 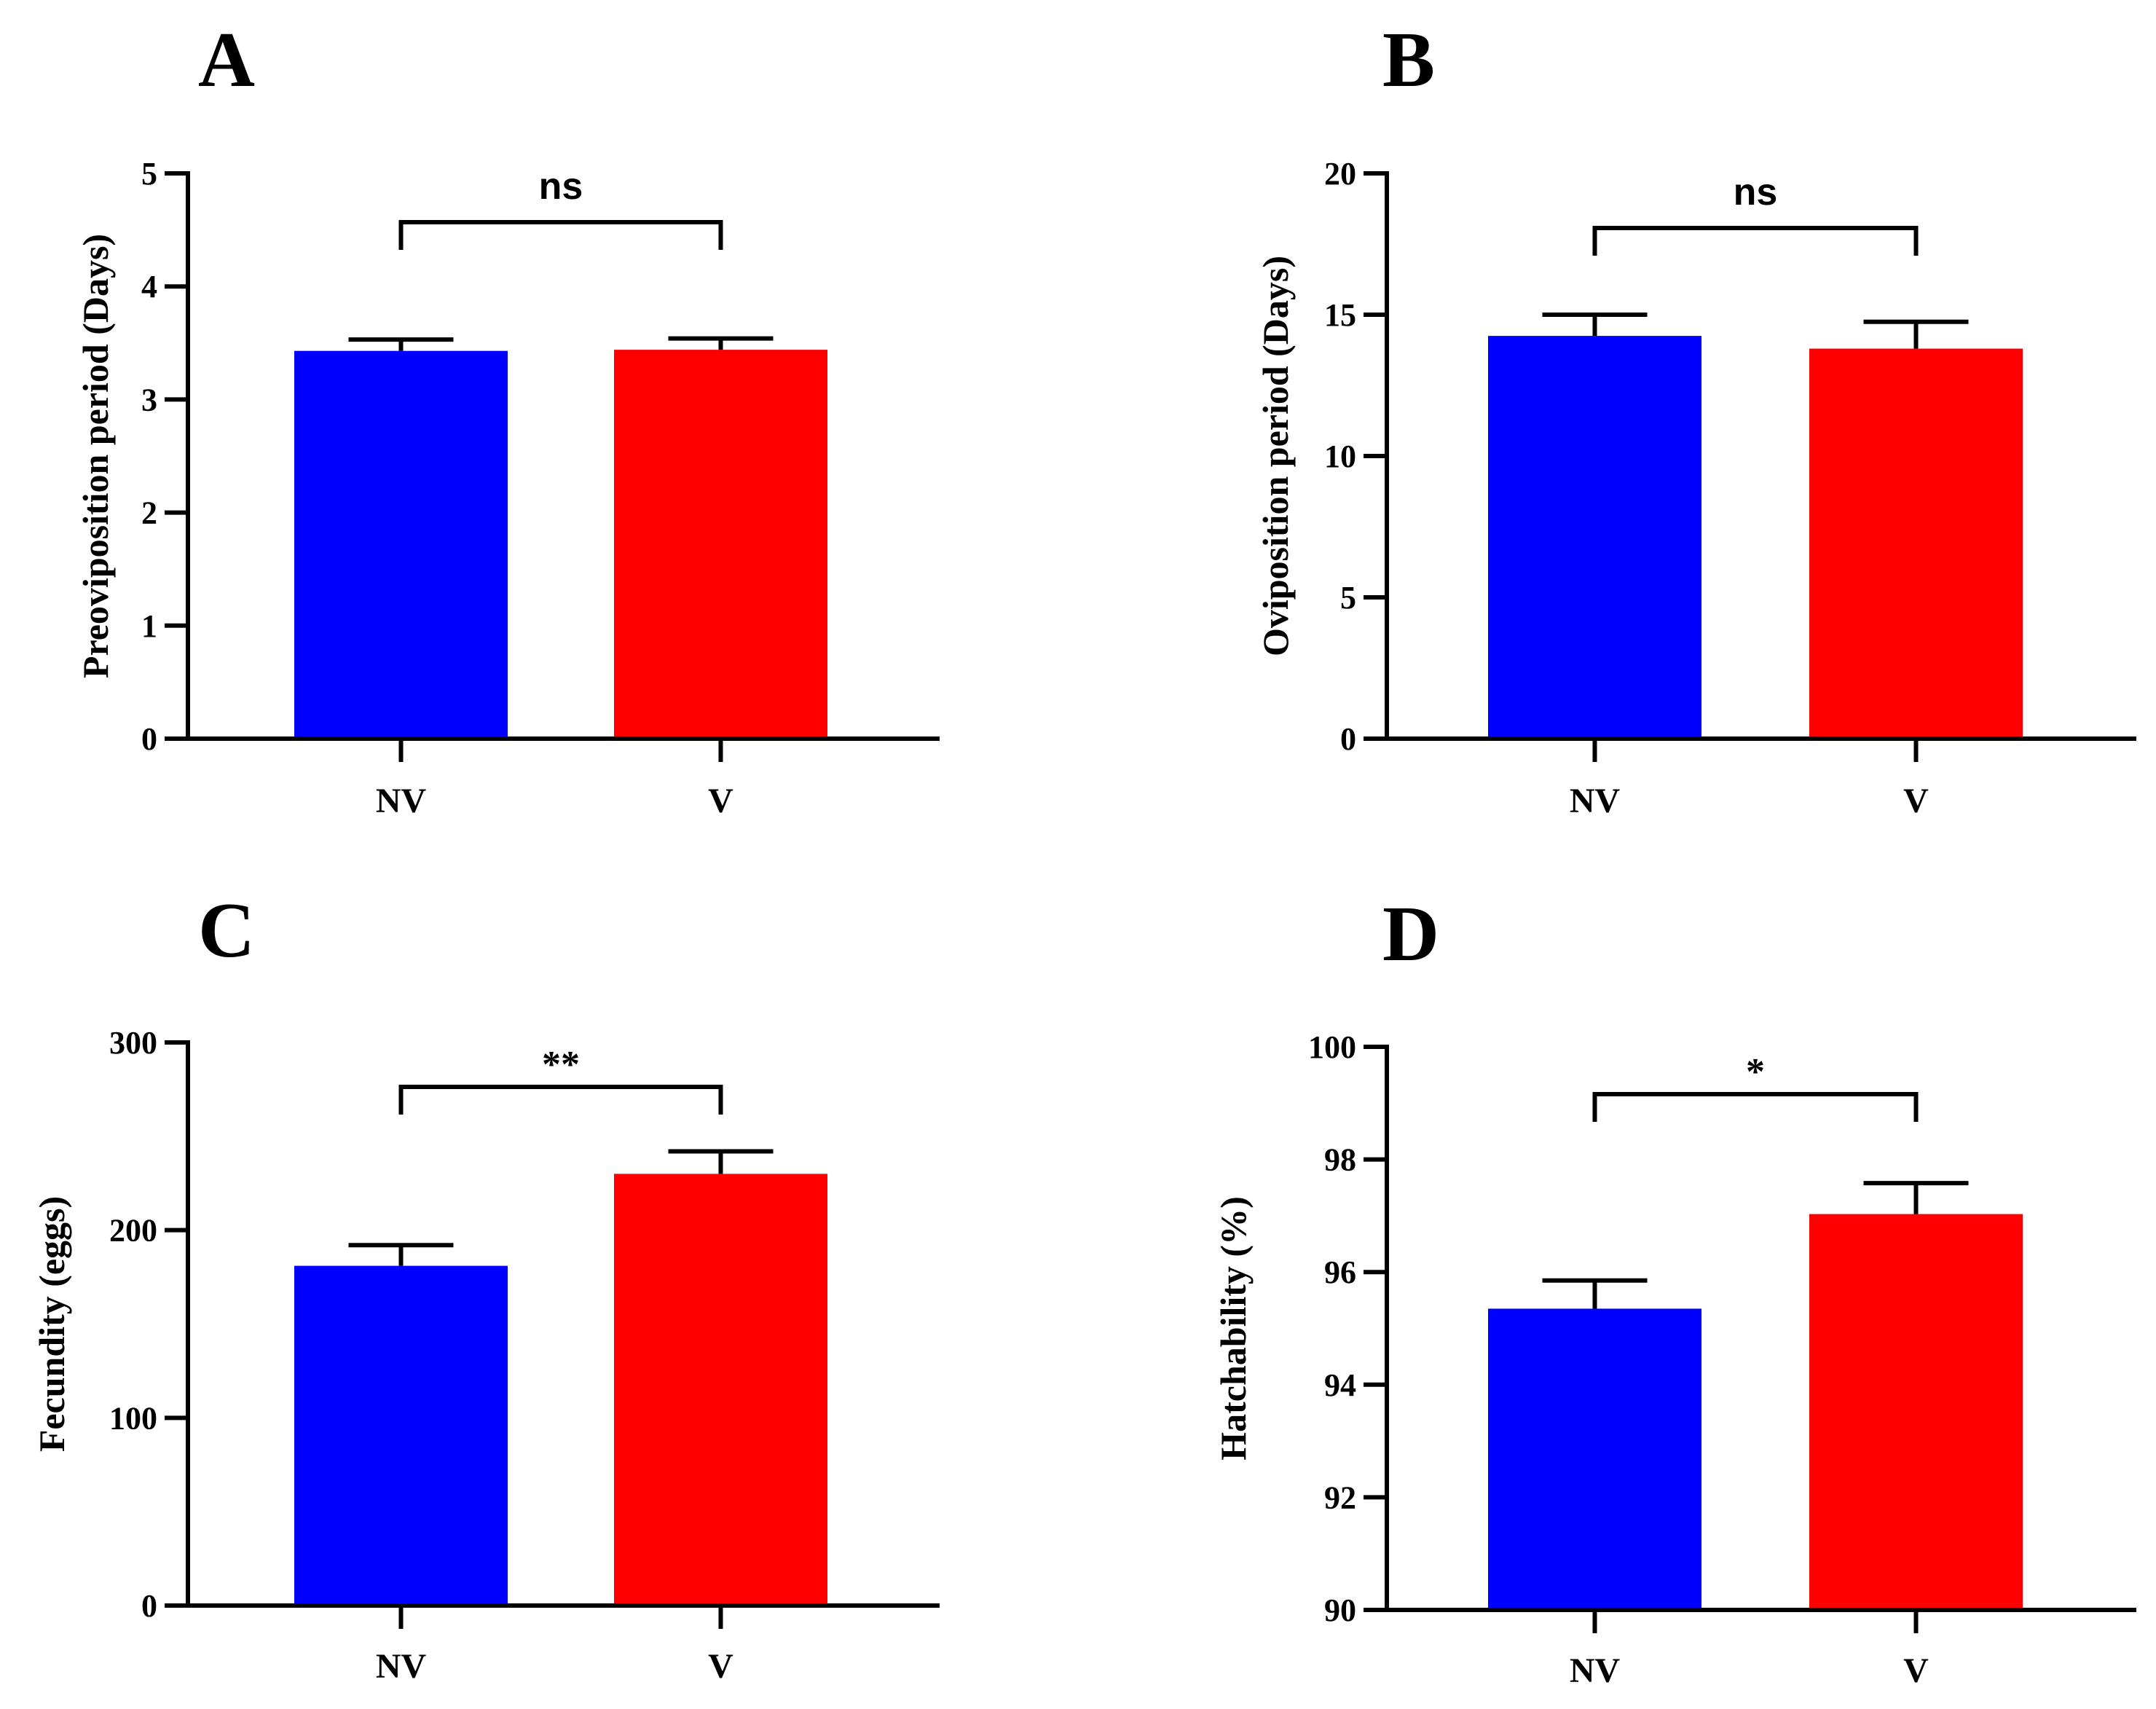 What do you see at coordinates (133, 1231) in the screenshot?
I see `y-tick-label-c: 200` at bounding box center [133, 1231].